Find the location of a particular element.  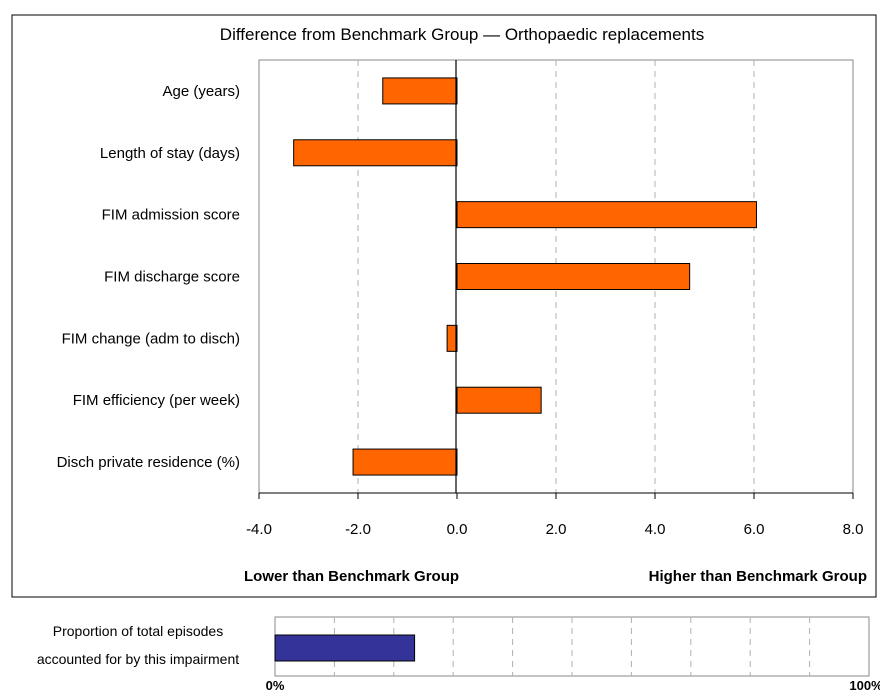

x-tick-label: 8.0 is located at coordinates (853, 529).